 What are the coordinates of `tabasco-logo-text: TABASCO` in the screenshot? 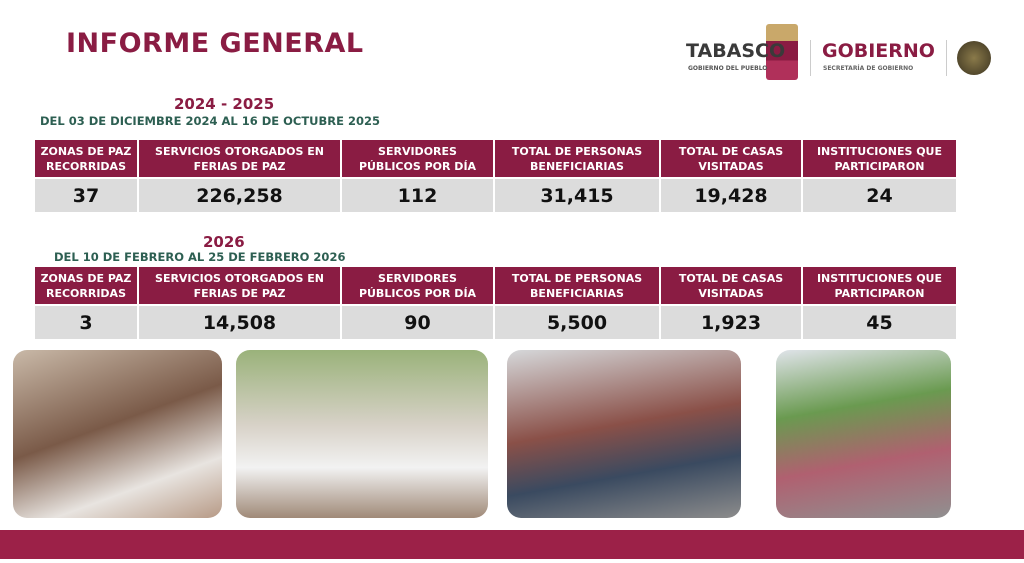 It's located at (736, 51).